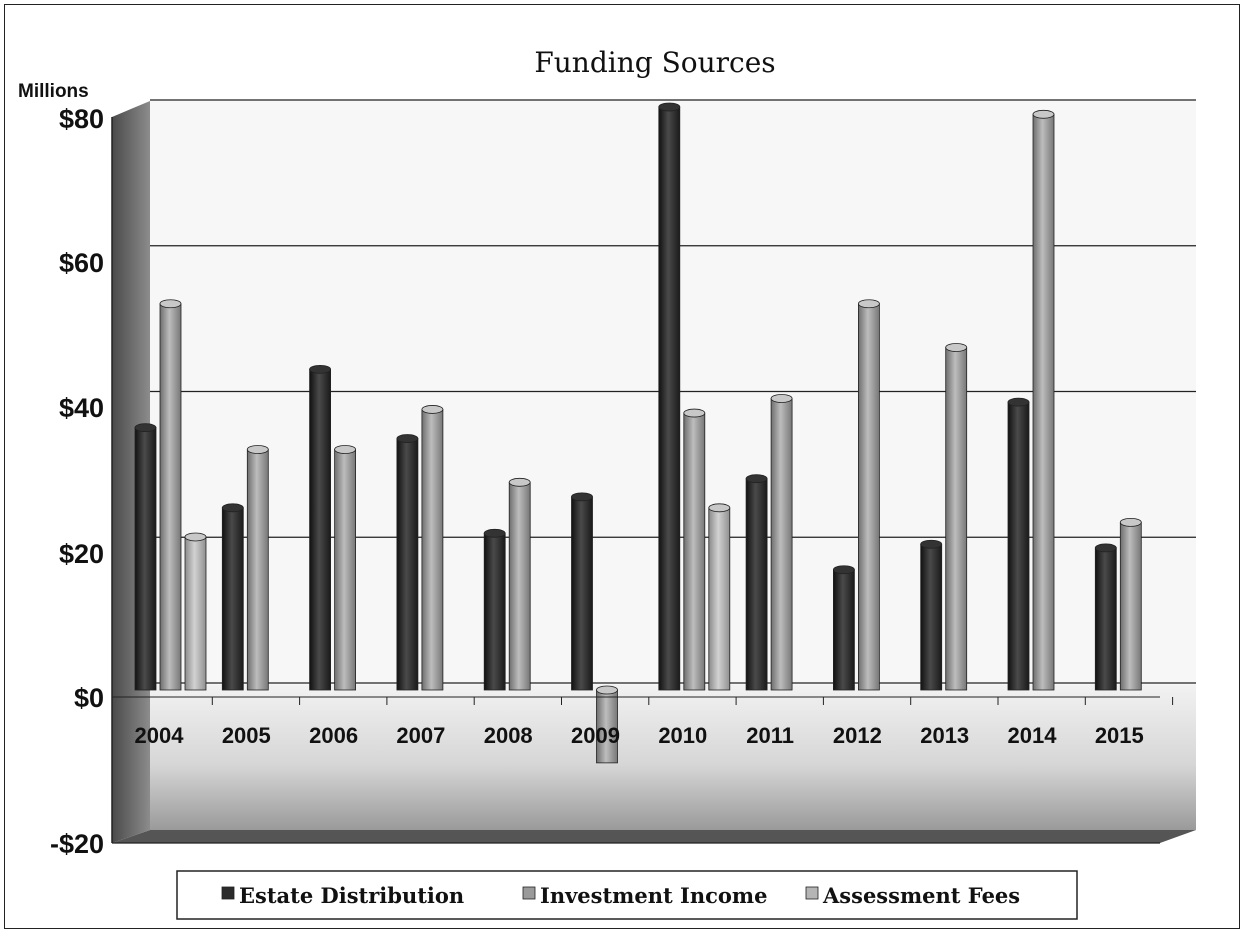 This screenshot has height=933, width=1246. Describe the element at coordinates (673, 757) in the screenshot. I see `floor` at that location.